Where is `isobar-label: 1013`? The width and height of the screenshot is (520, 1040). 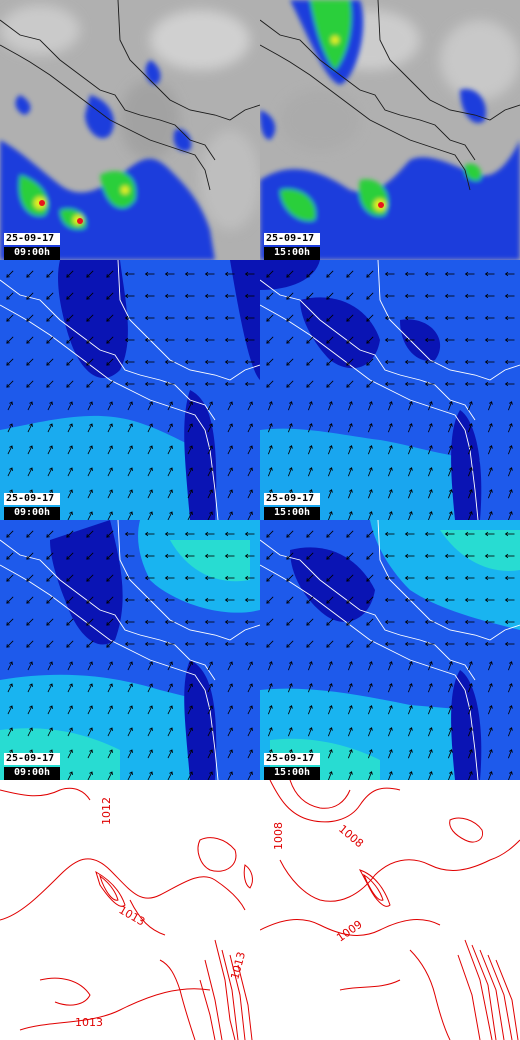
isobar-label: 1013 is located at coordinates (89, 1022).